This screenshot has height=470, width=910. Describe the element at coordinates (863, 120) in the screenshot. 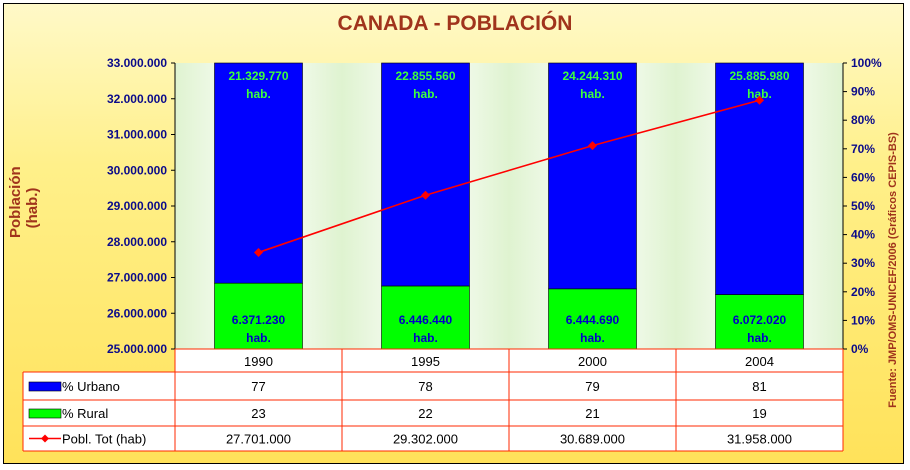

I see `y2-tick-label: 80%` at that location.